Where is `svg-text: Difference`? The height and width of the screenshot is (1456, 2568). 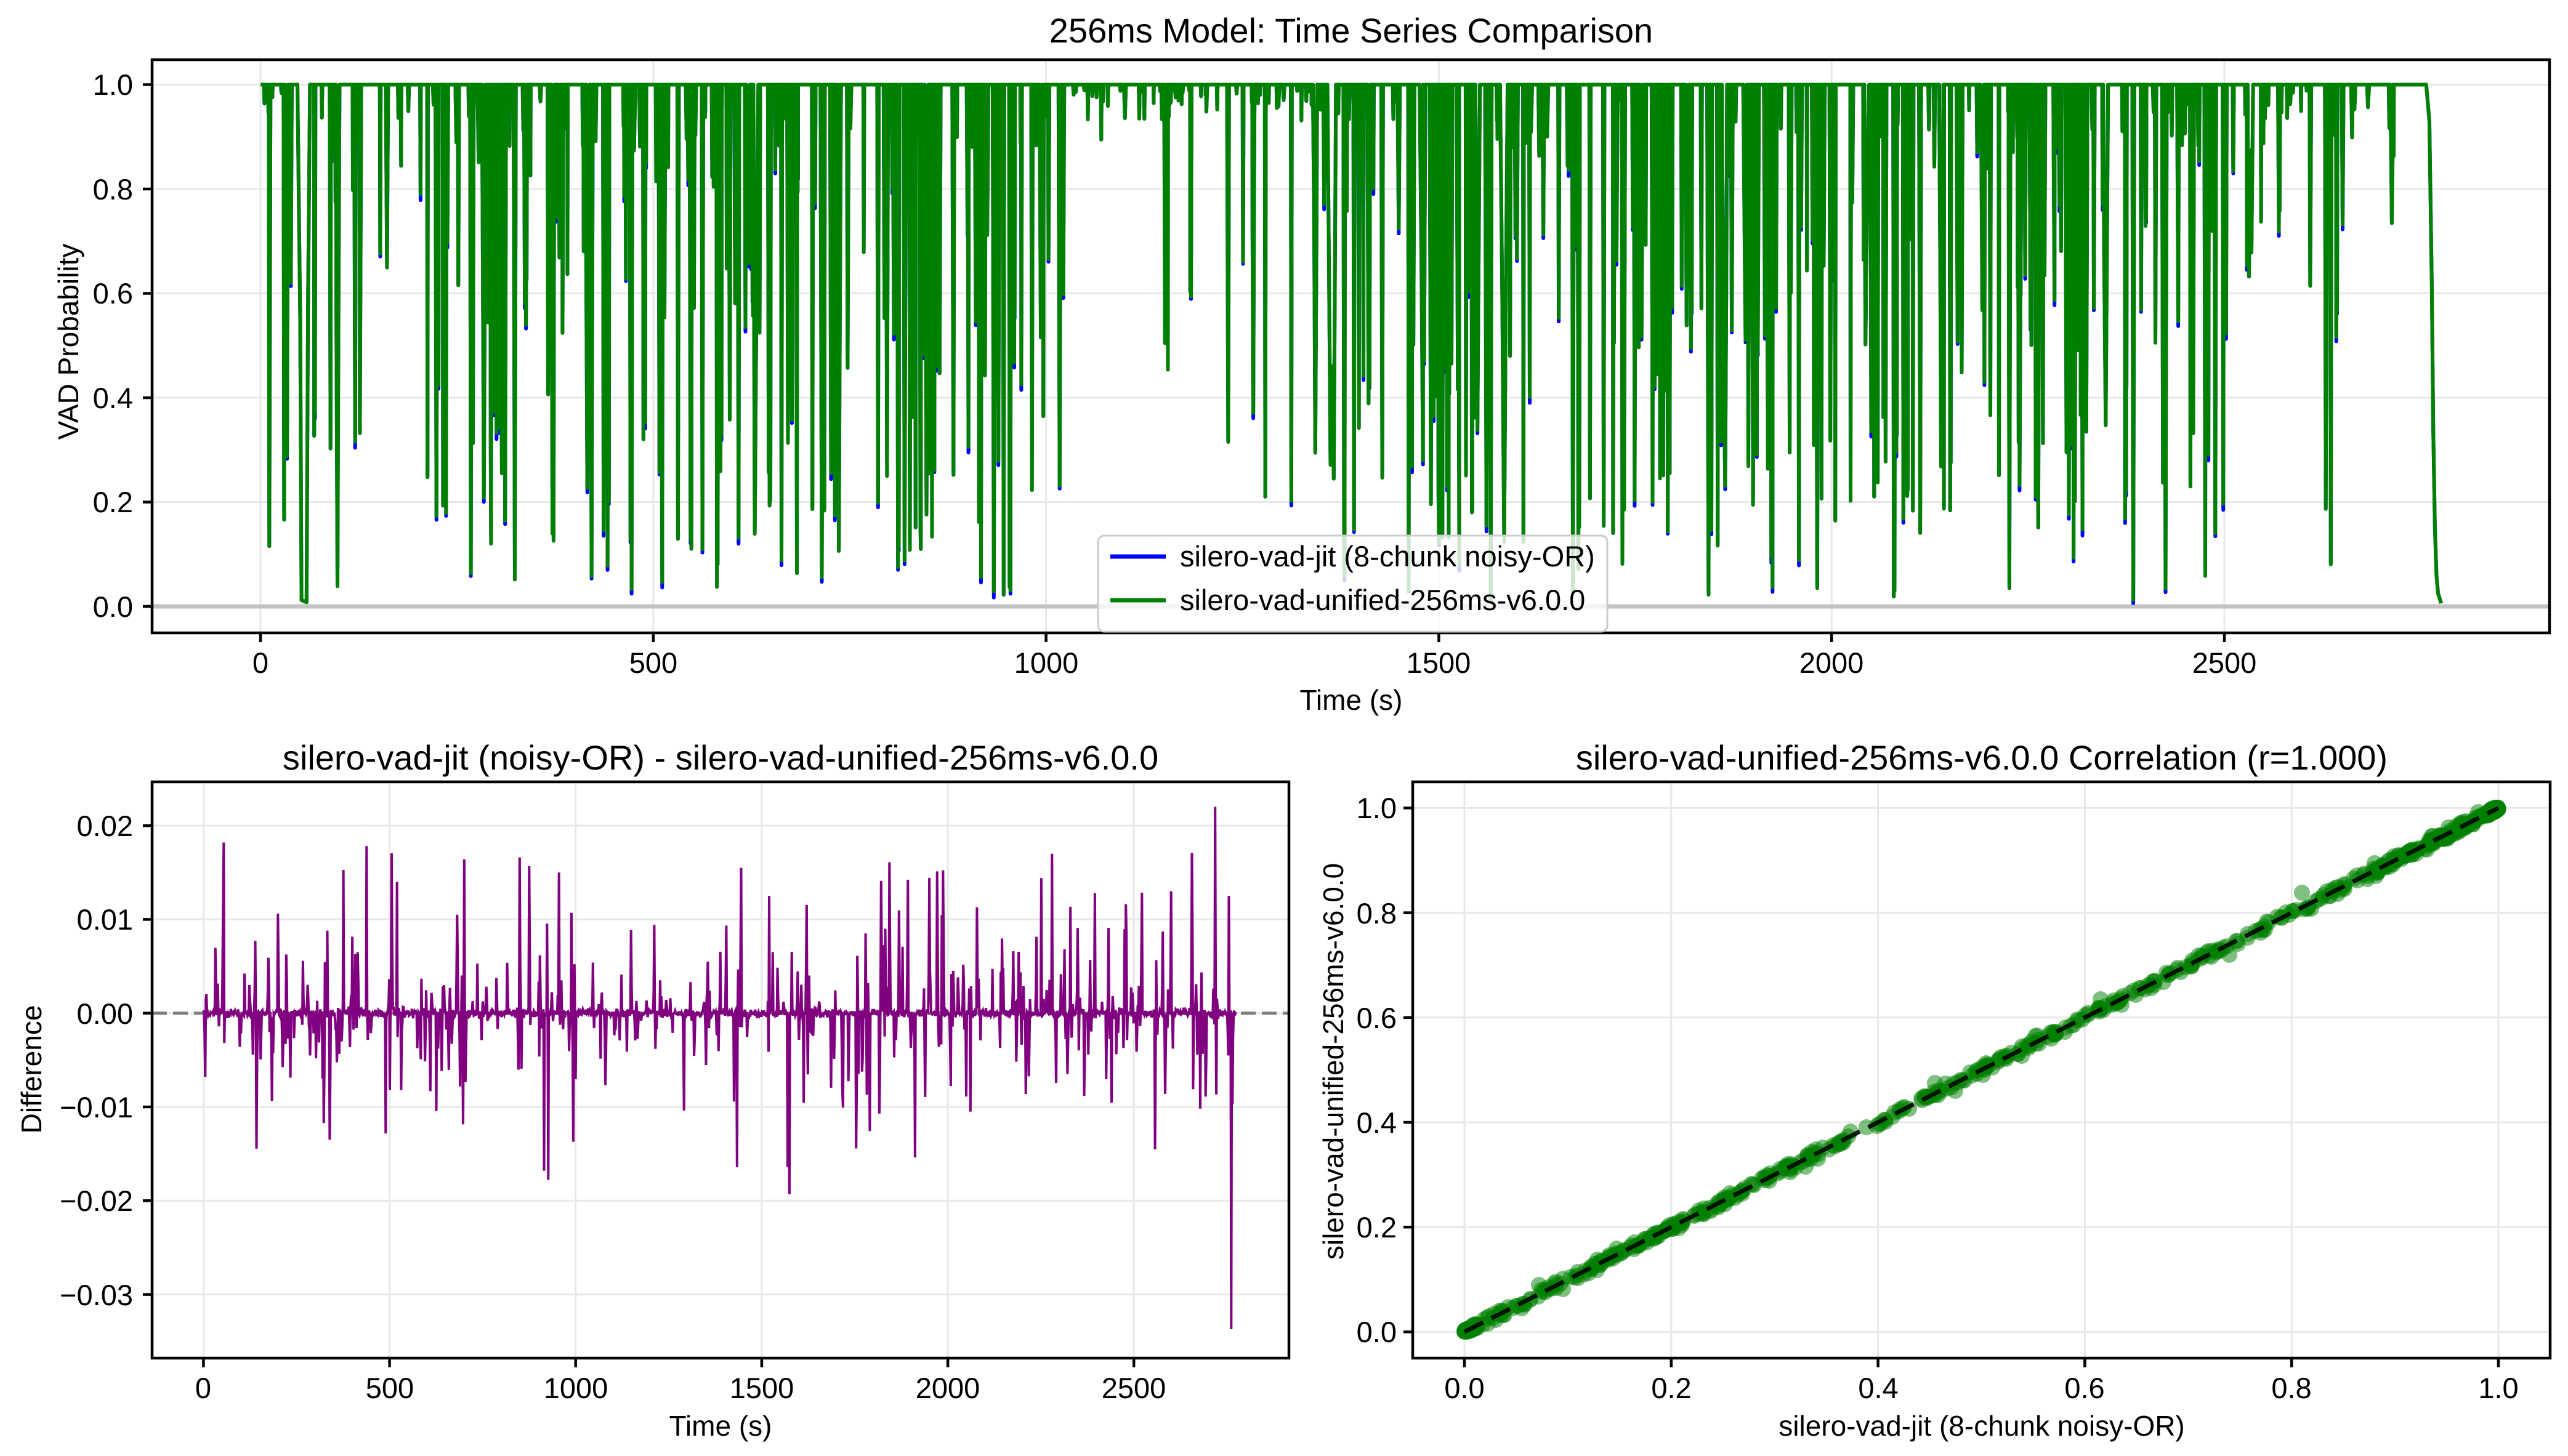
svg-text: Difference is located at coordinates (31, 1069).